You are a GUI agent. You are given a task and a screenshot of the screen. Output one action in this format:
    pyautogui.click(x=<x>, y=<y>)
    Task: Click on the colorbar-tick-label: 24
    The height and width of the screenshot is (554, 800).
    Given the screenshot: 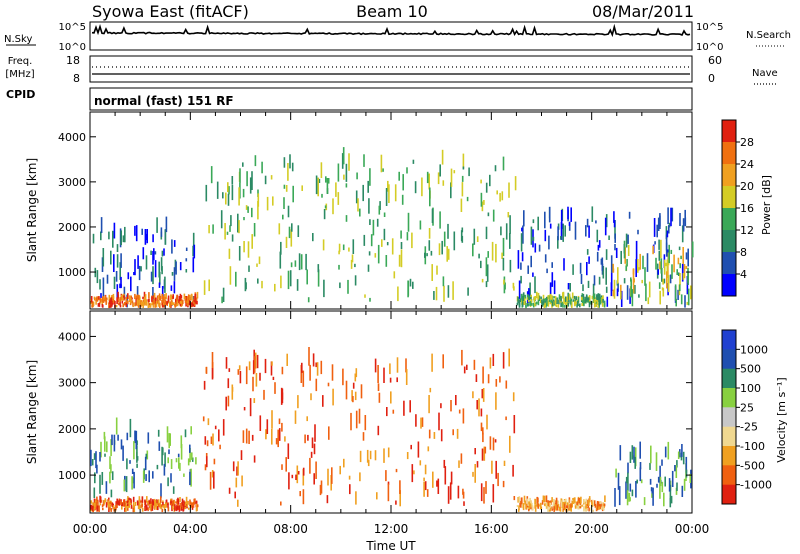 What is the action you would take?
    pyautogui.click(x=747, y=164)
    